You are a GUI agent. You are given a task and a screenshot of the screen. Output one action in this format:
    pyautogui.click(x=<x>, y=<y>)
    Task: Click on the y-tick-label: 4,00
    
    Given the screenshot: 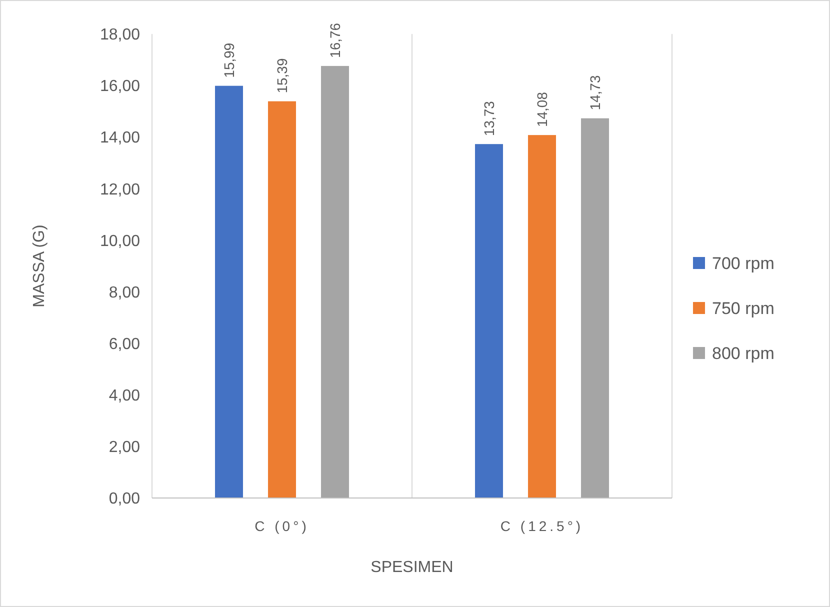 What is the action you would take?
    pyautogui.click(x=124, y=395)
    